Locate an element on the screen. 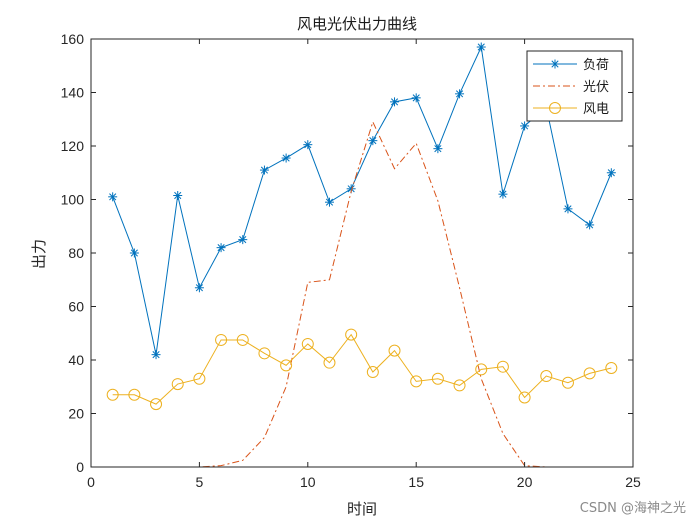 This screenshot has height=525, width=700. y-tick-label: 40 is located at coordinates (76, 360).